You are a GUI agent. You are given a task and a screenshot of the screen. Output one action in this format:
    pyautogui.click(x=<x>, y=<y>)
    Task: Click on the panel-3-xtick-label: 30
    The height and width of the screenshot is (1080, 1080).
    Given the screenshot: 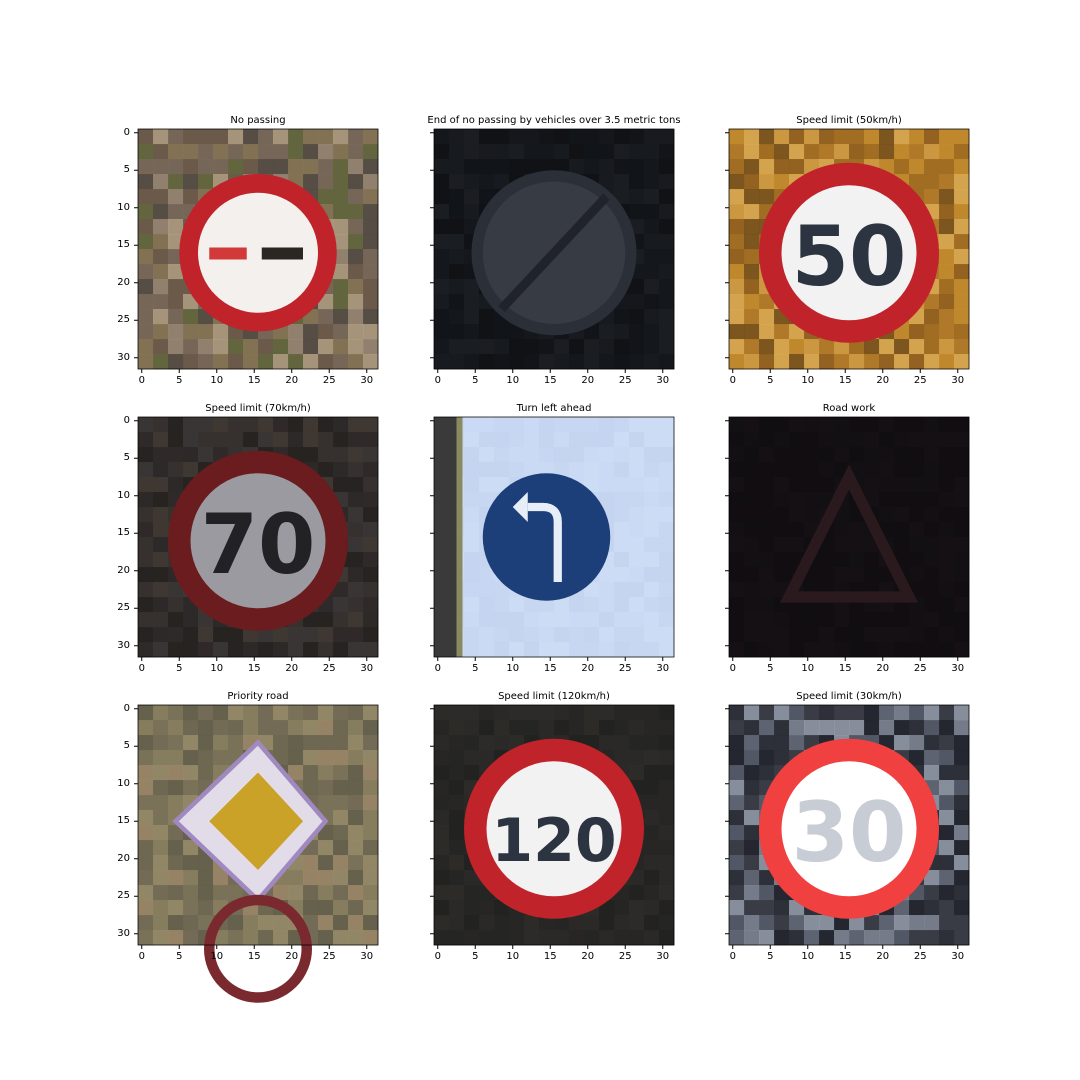 What is the action you would take?
    pyautogui.click(x=958, y=380)
    